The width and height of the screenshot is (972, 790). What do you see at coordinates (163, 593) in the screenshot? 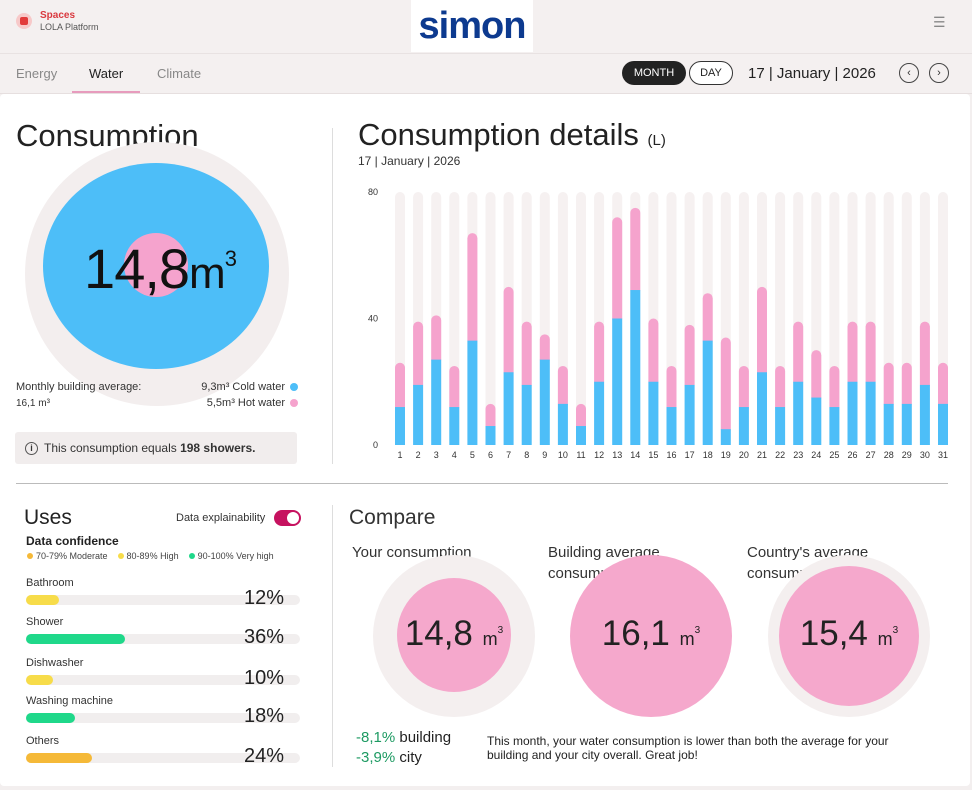
I see `use-row-bathroom: Bathroom 12%` at bounding box center [163, 593].